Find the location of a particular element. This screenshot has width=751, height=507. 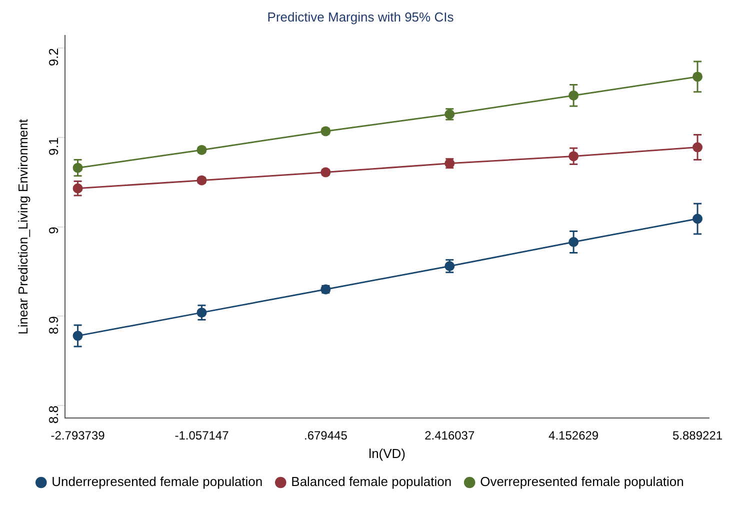

chart-title: Predictive Margins with 95% CIs is located at coordinates (360, 16).